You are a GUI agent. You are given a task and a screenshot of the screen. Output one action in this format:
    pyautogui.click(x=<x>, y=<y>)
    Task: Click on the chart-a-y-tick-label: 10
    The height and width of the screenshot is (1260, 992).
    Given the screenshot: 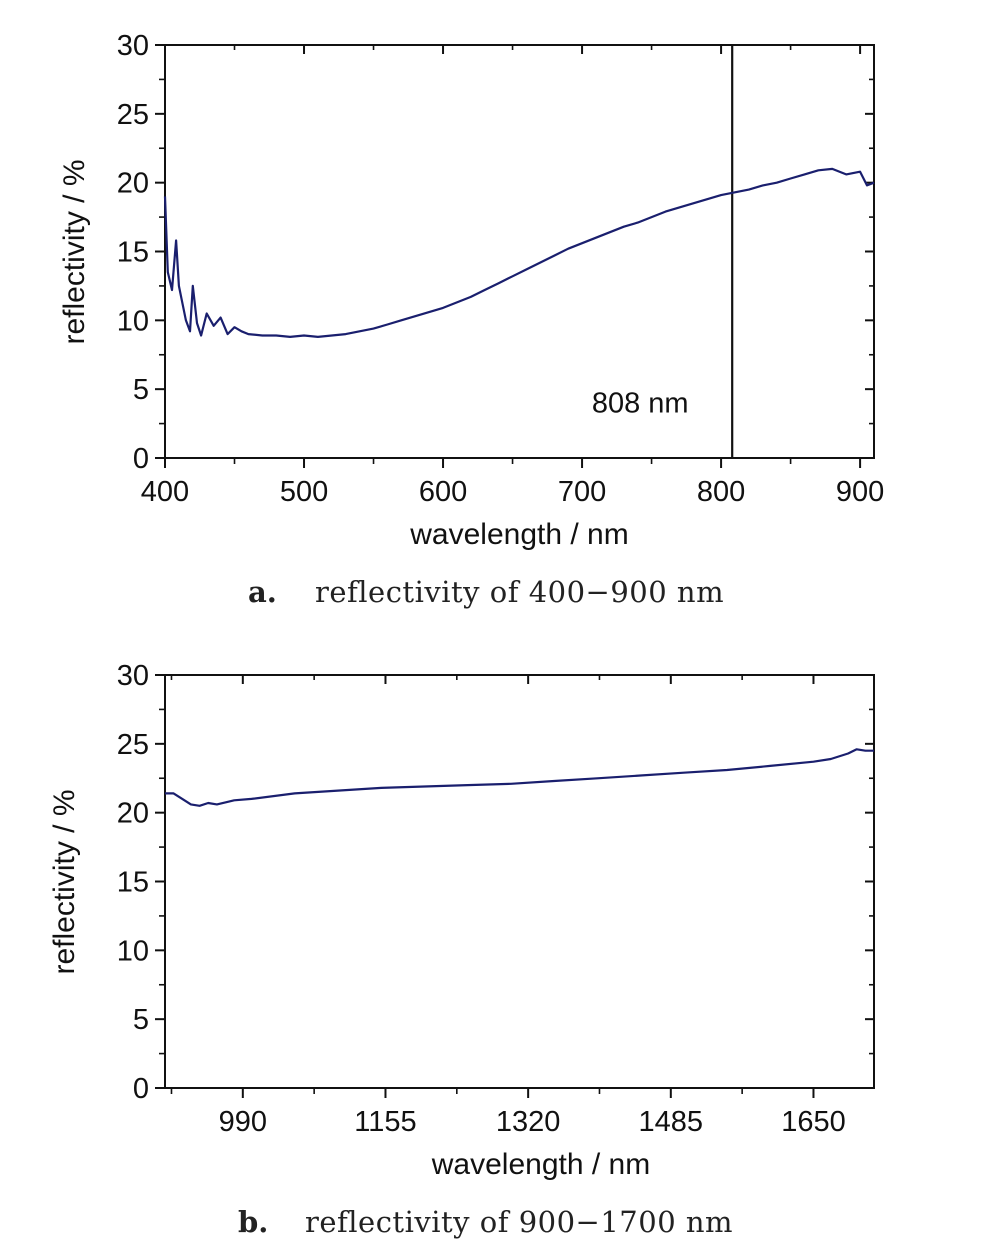 What is the action you would take?
    pyautogui.click(x=133, y=321)
    